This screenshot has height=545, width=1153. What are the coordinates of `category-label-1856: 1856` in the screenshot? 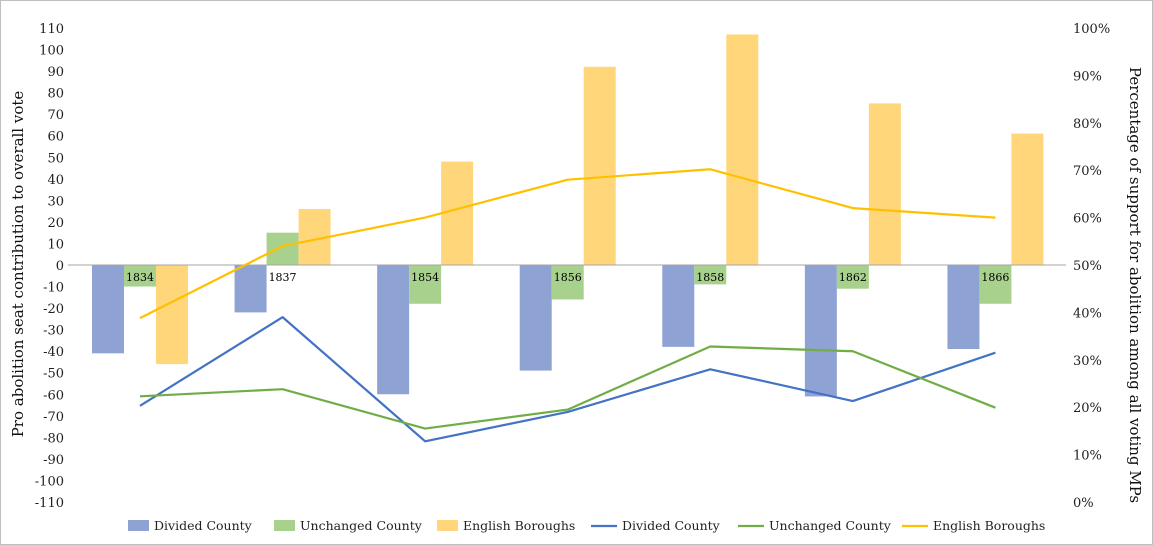 It's located at (568, 277).